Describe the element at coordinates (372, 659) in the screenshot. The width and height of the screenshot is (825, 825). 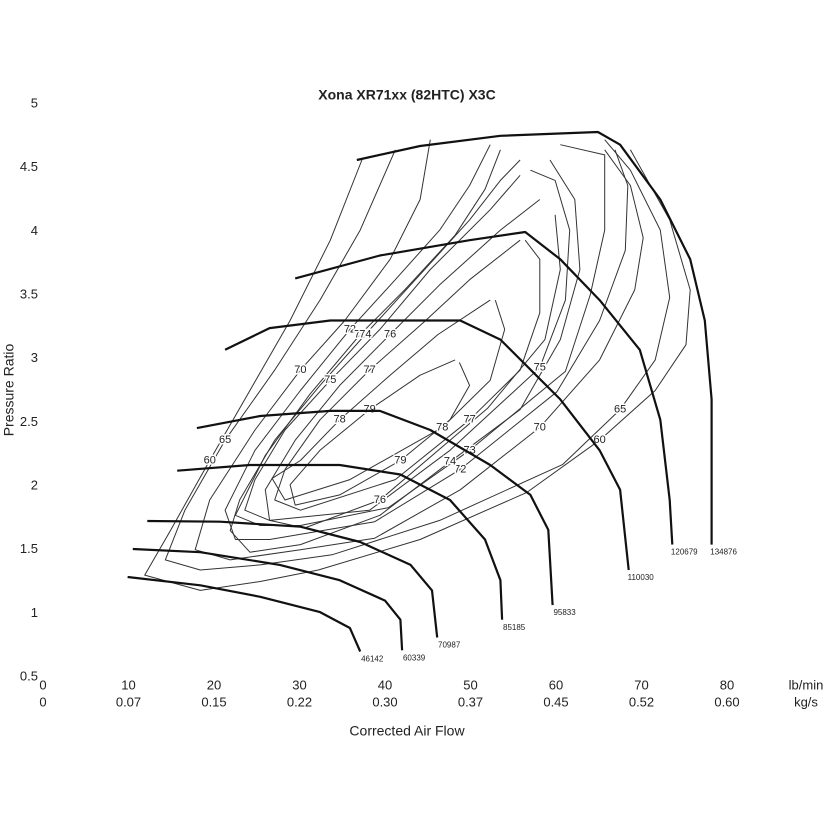
I see `speed-label: 46142` at that location.